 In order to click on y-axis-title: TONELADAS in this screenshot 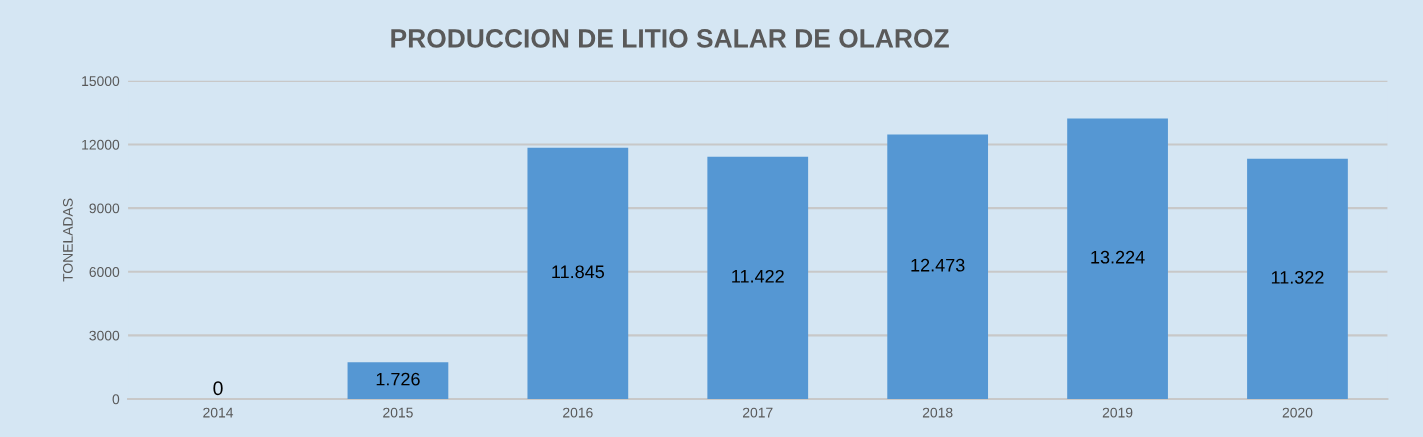, I will do `click(67, 240)`.